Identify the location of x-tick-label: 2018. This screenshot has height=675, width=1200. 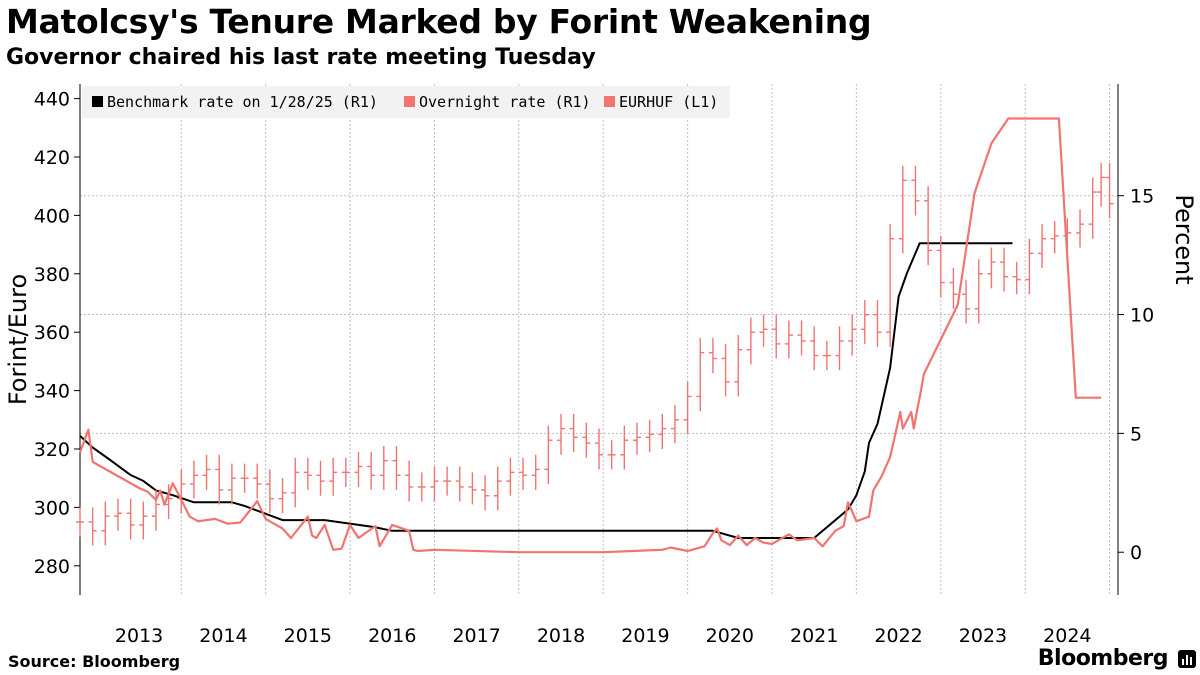
(561, 636).